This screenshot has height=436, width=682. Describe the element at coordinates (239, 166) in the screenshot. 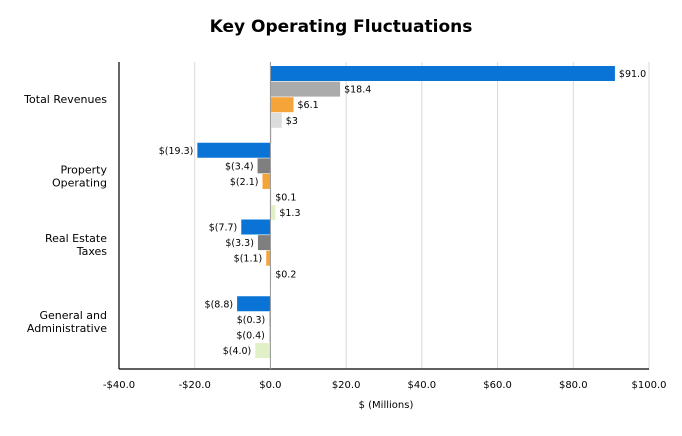

I see `data-label: $(3.4)` at that location.